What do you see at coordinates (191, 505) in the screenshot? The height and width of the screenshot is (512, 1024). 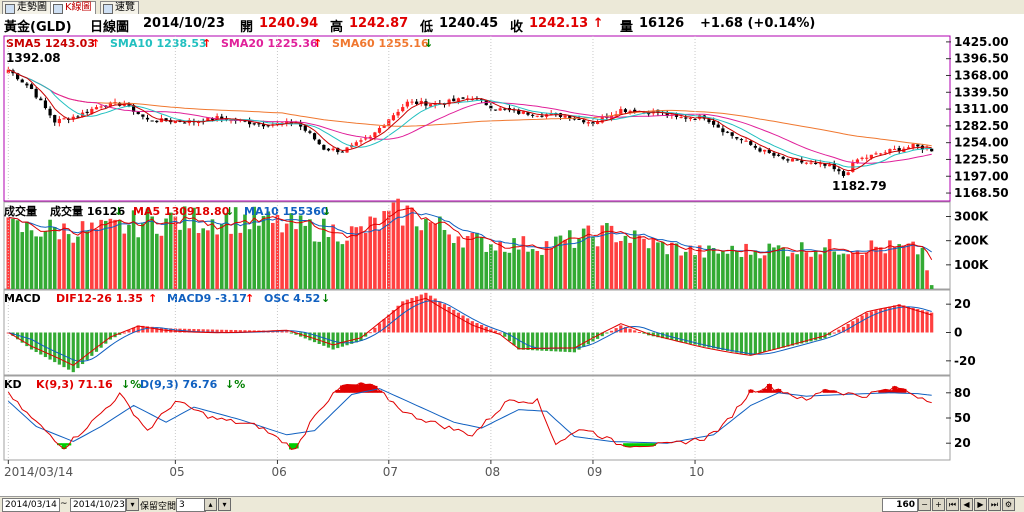 I see `keep-space-input: 3` at bounding box center [191, 505].